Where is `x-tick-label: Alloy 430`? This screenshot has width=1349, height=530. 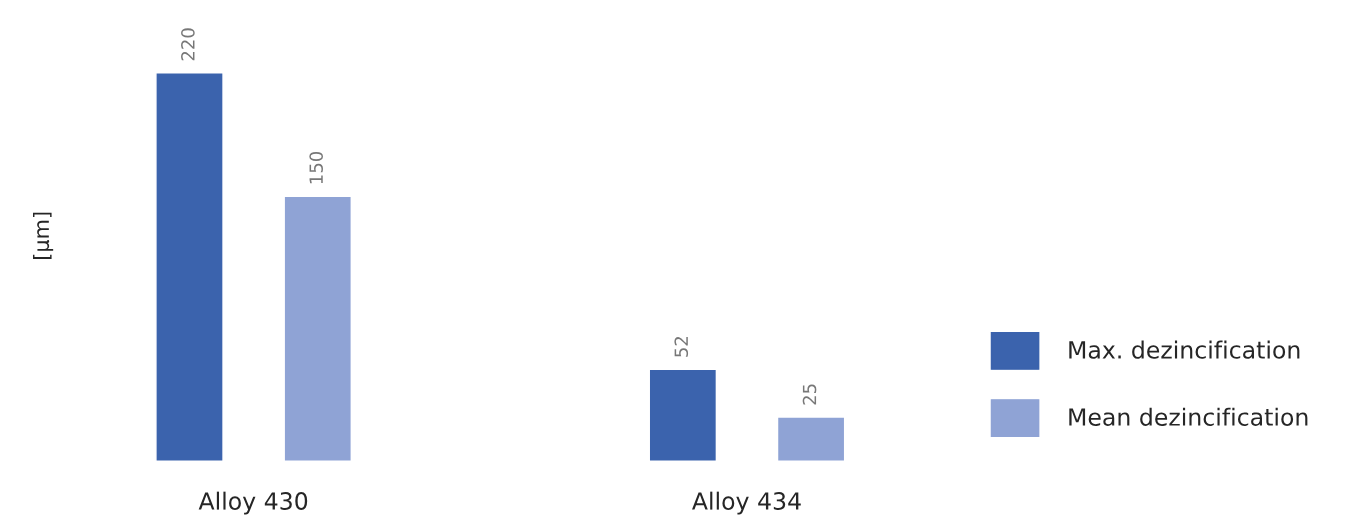
x-tick-label: Alloy 430 is located at coordinates (253, 503).